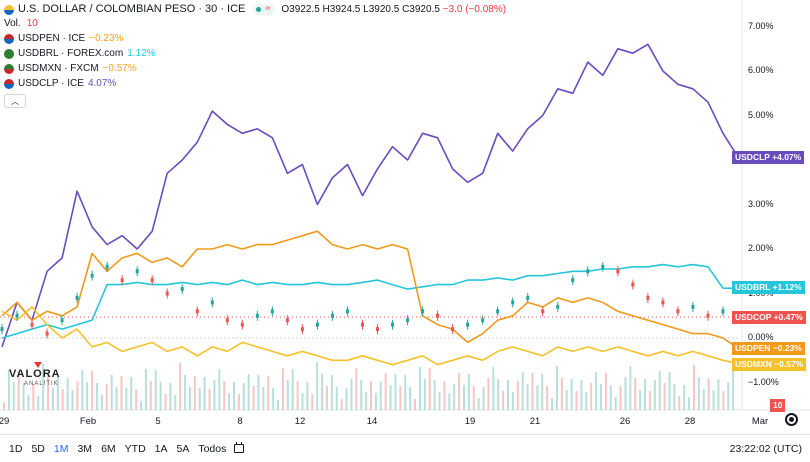 Image resolution: width=810 pixels, height=462 pixels. I want to click on range-5d-button: 5D, so click(38, 448).